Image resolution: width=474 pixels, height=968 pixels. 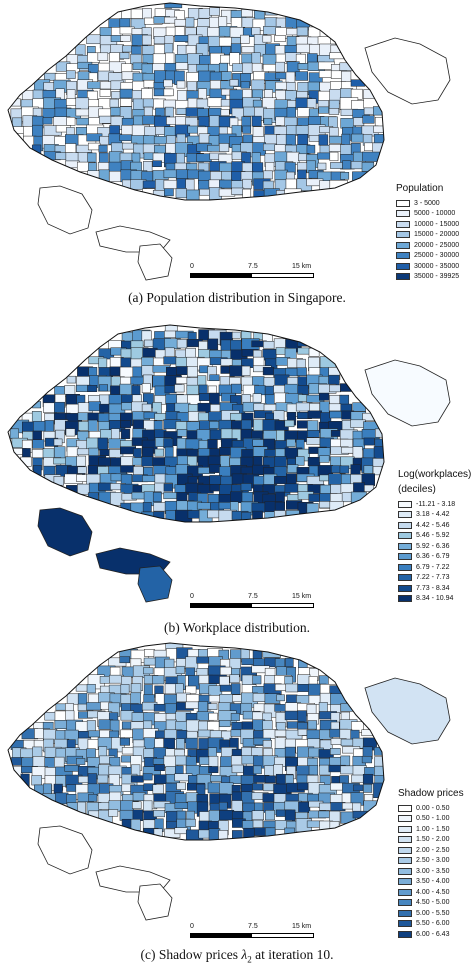 I want to click on legend-label: 8.34 - 10.94, so click(x=435, y=599).